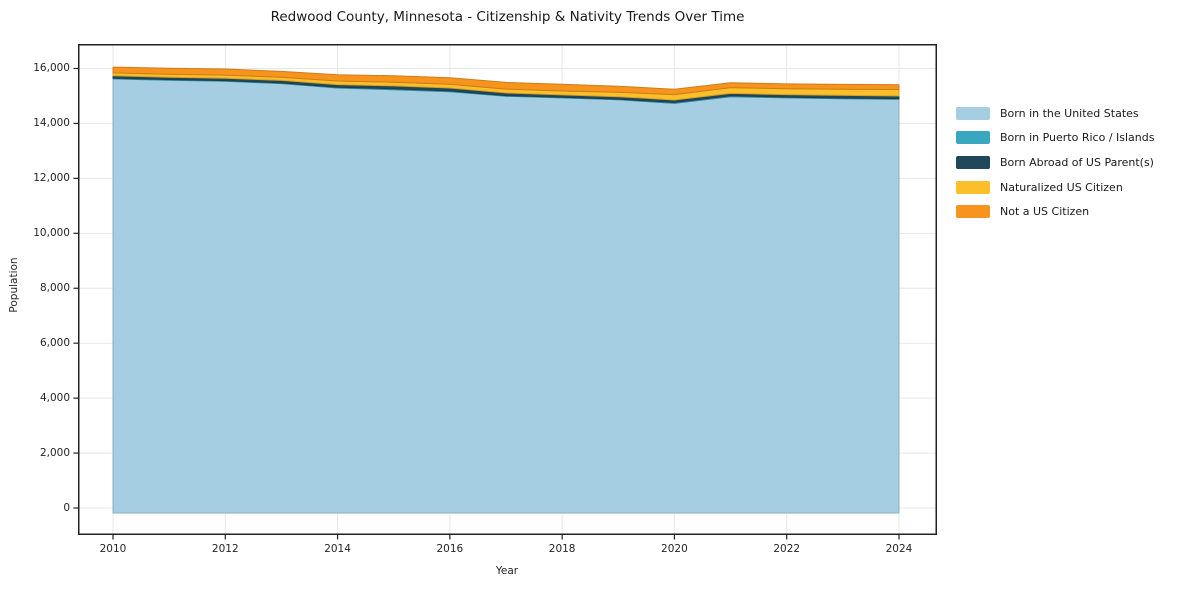  What do you see at coordinates (54, 452) in the screenshot?
I see `y-tick-label: 2,000` at bounding box center [54, 452].